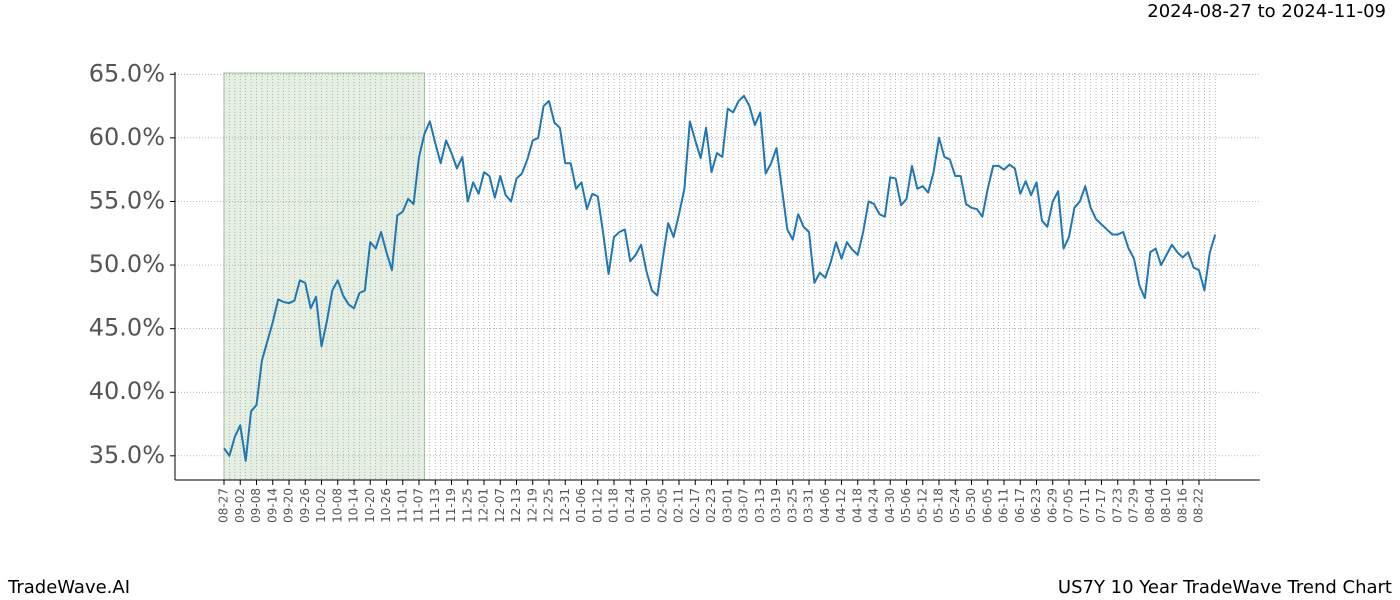 The width and height of the screenshot is (1400, 600). I want to click on x-tick-label: 12-01, so click(484, 505).